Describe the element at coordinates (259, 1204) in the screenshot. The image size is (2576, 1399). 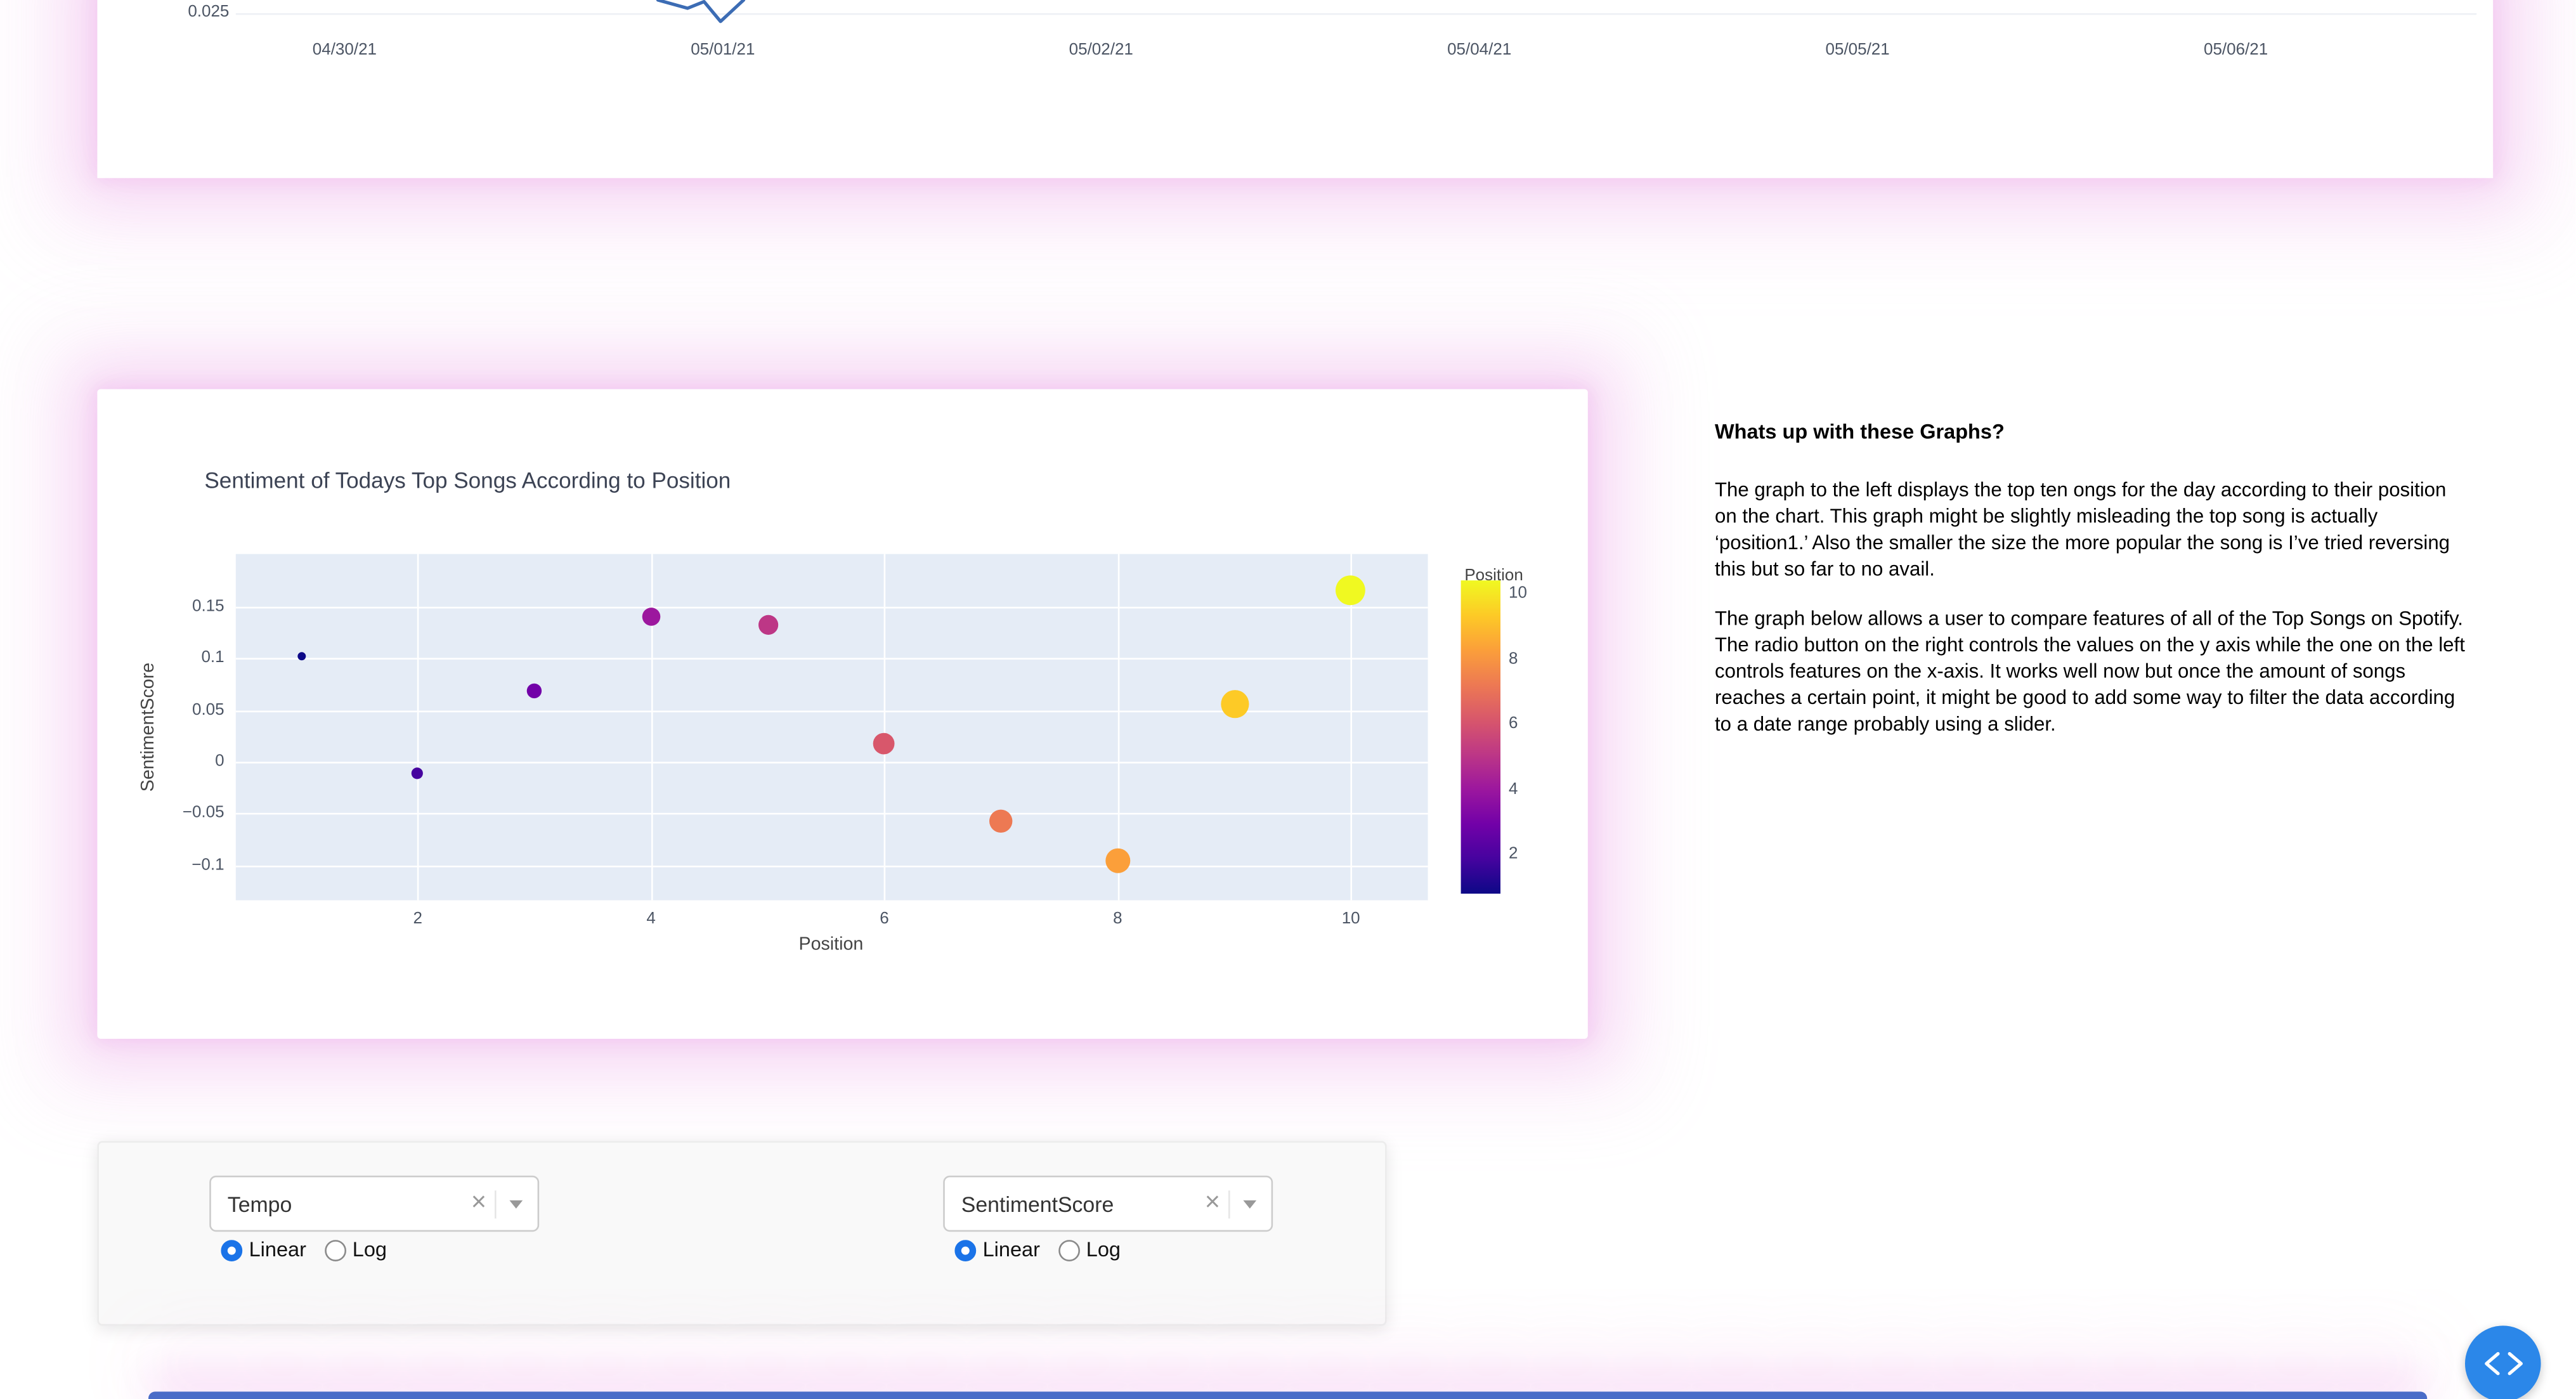
I see `dropdown-value: Tempo` at that location.